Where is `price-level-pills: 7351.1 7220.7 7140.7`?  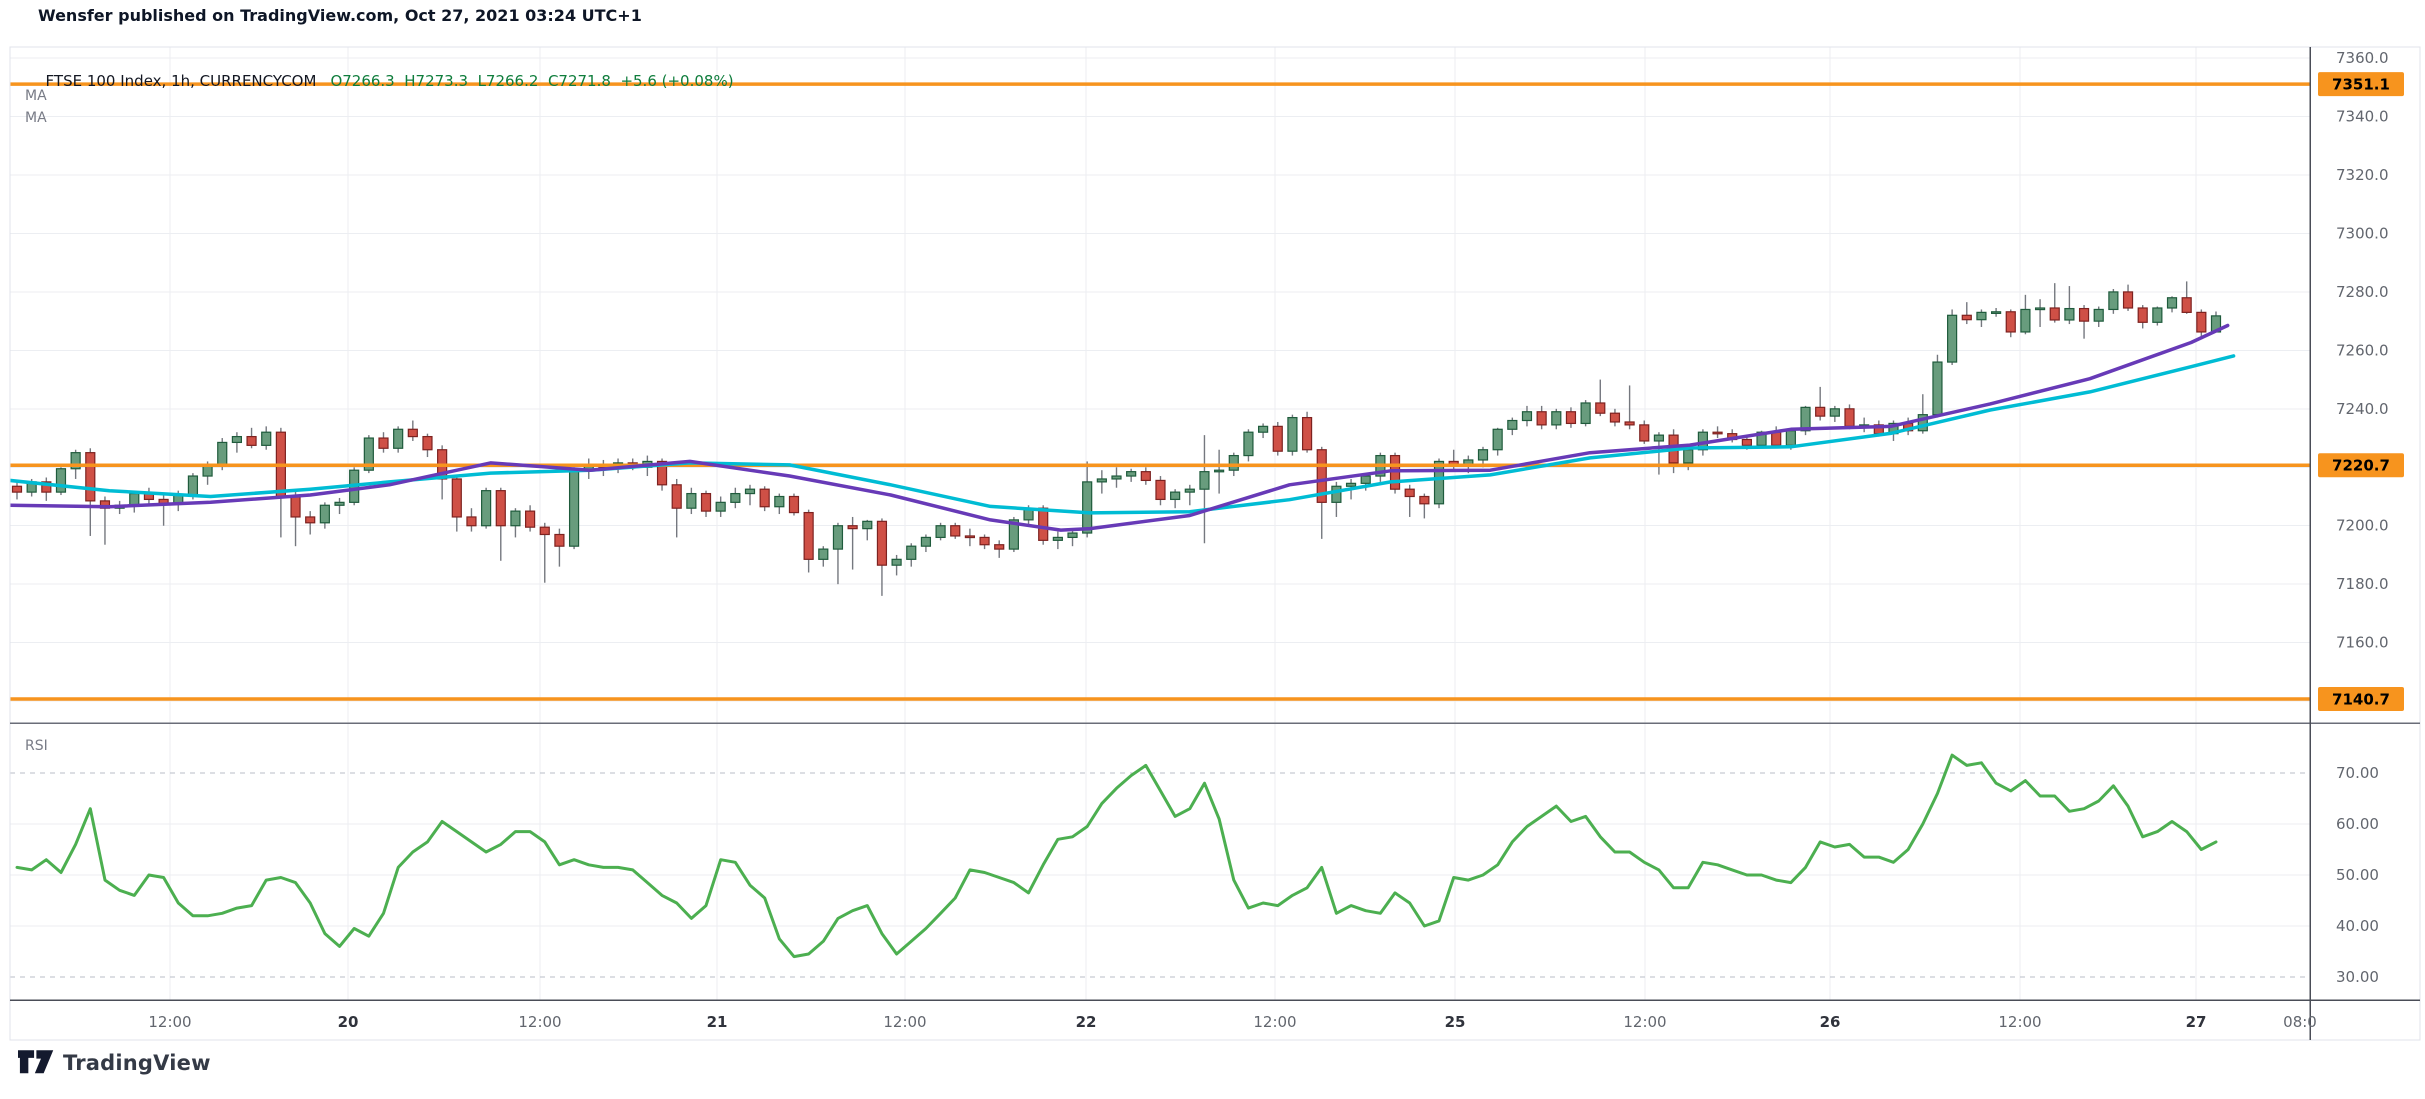
price-level-pills: 7351.1 7220.7 7140.7 is located at coordinates (2361, 392).